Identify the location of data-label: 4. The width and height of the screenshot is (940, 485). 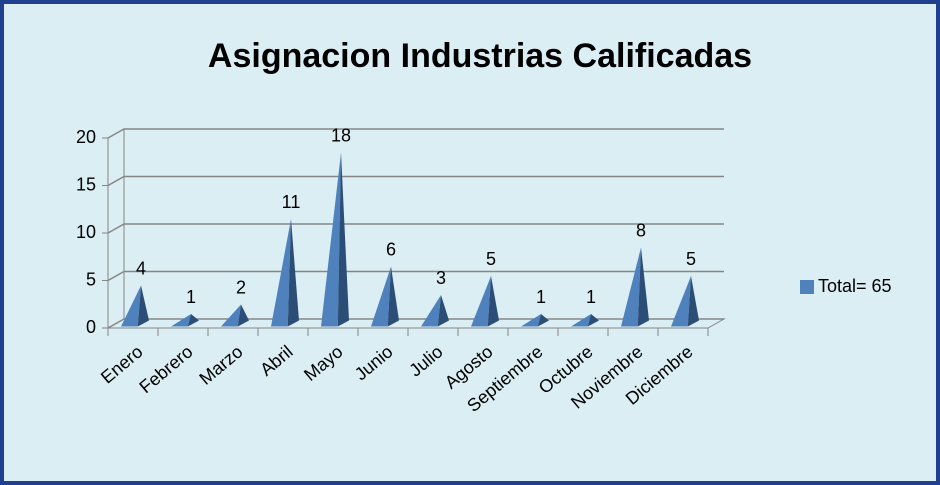
(141, 268).